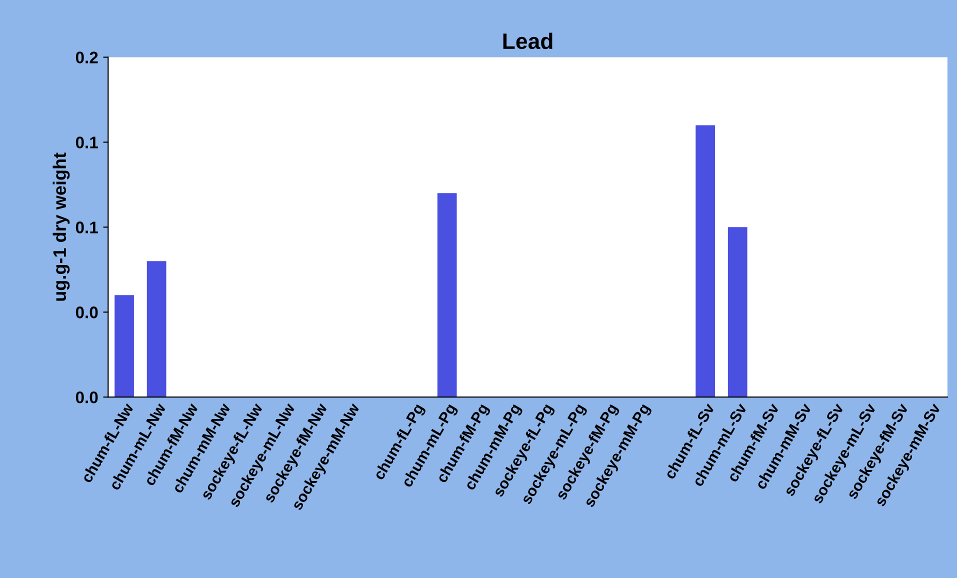 The height and width of the screenshot is (578, 957). I want to click on chart-title: Lead, so click(527, 41).